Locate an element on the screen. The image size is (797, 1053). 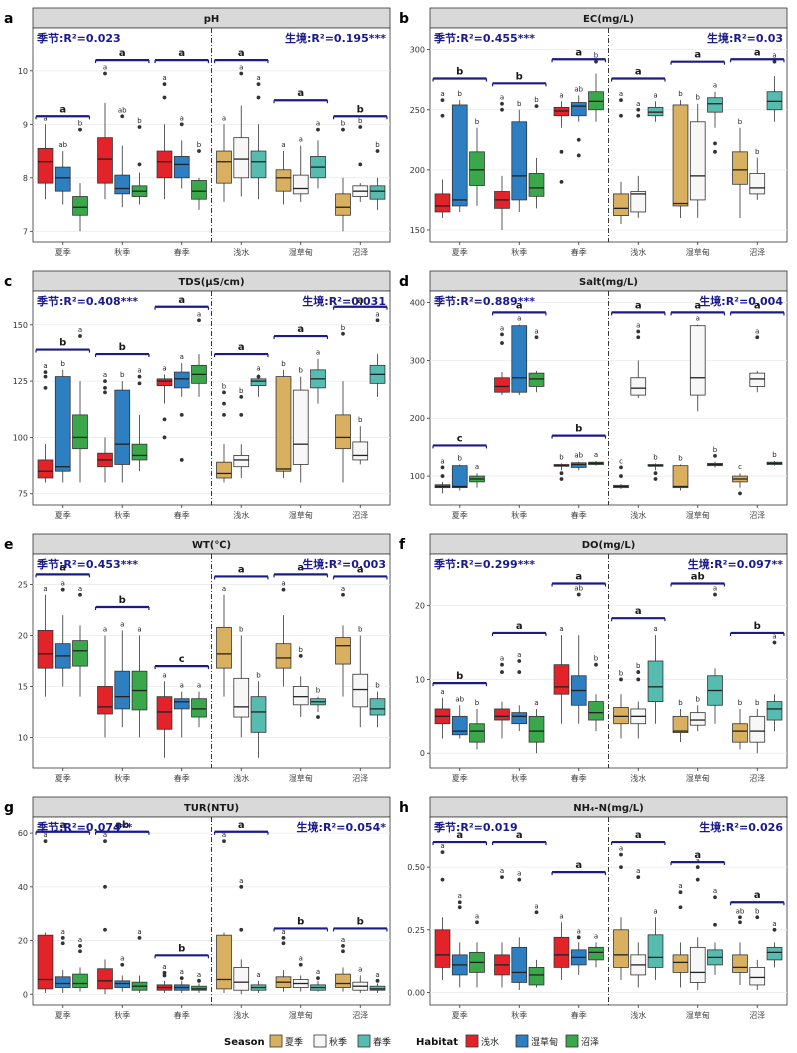
box-group-沼泽: b b a b is located at coordinates (757, 687).